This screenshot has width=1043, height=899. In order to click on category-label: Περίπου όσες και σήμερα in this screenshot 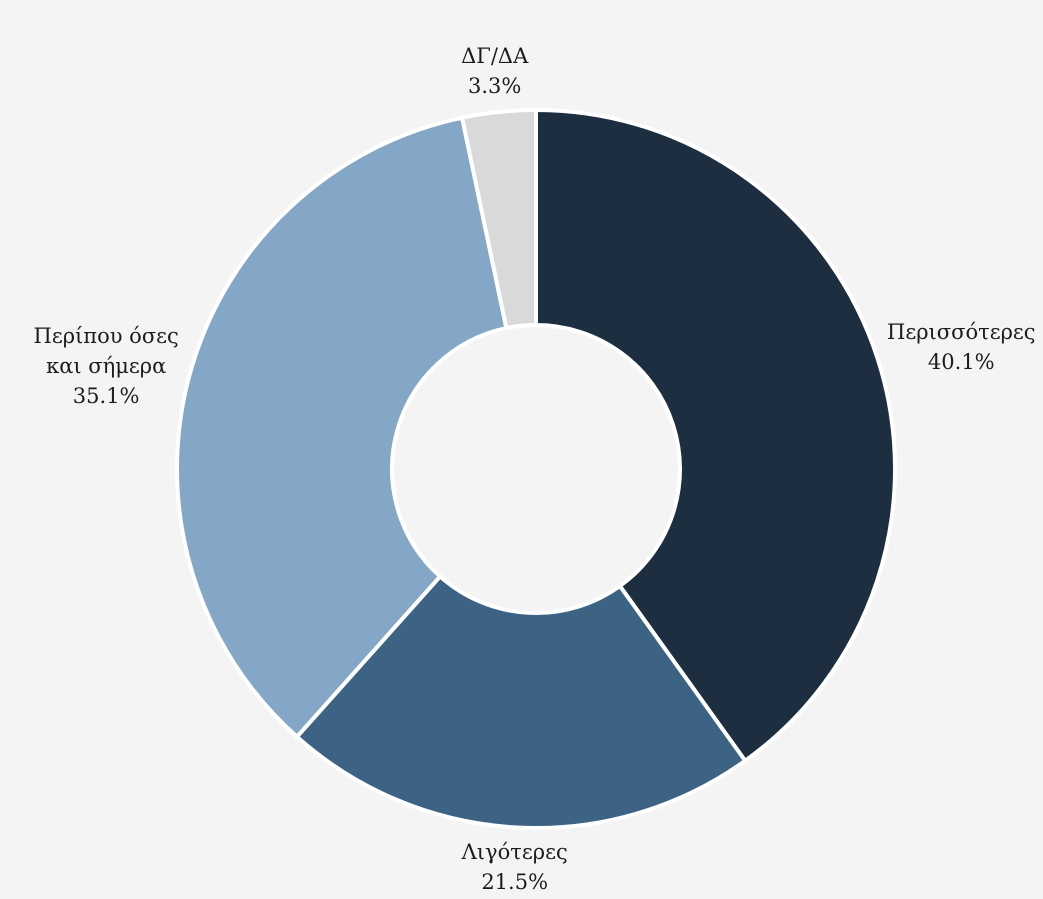, I will do `click(106, 350)`.